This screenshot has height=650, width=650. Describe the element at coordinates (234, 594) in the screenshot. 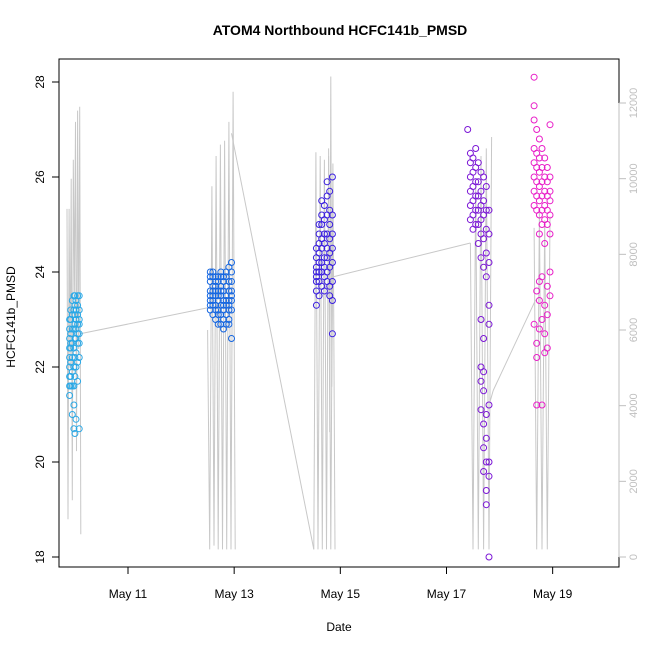

I see `x-tick-label: May 13` at that location.